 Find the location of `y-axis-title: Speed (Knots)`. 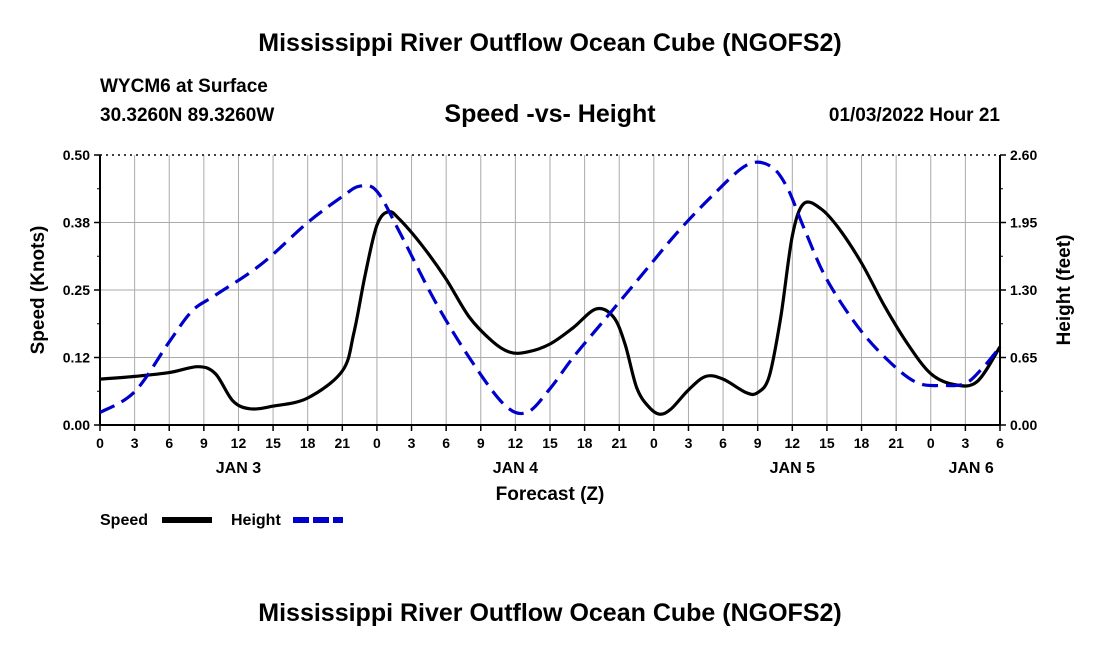

y-axis-title: Speed (Knots) is located at coordinates (38, 290).